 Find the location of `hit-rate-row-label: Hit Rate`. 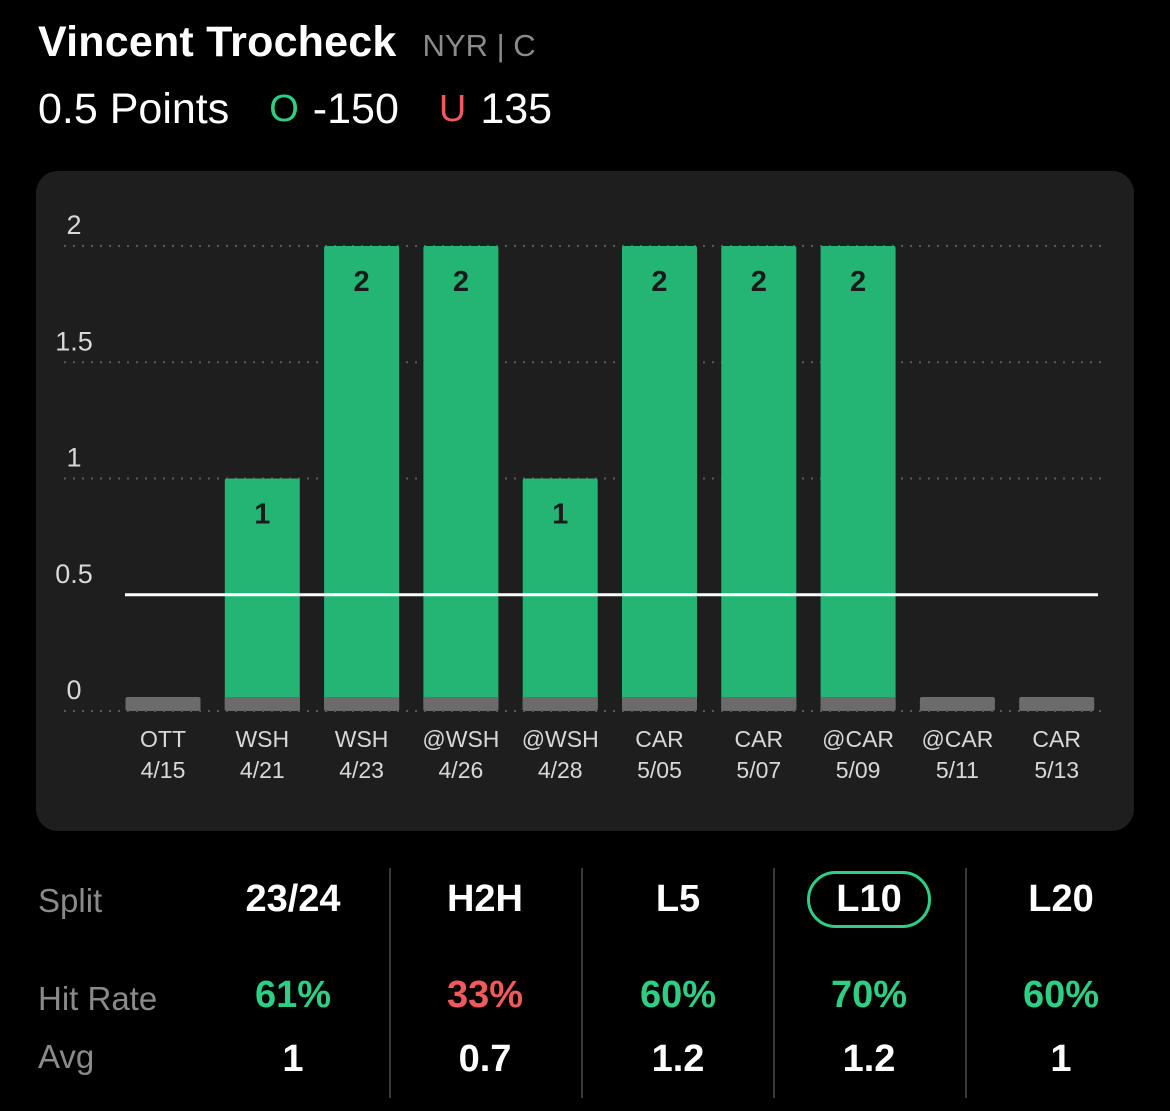

hit-rate-row-label: Hit Rate is located at coordinates (98, 998).